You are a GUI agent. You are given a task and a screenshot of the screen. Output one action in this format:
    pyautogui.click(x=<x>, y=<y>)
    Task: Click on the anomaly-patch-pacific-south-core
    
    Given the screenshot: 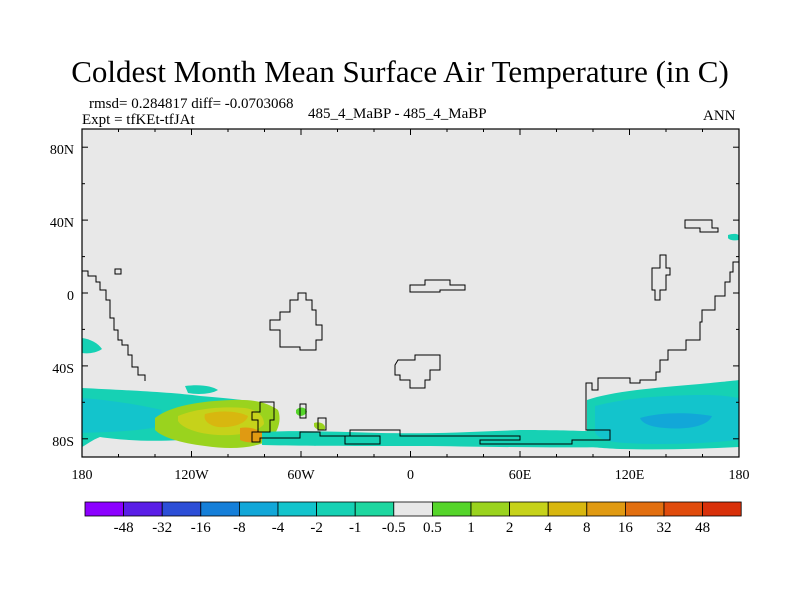 What is the action you would take?
    pyautogui.click(x=122, y=415)
    